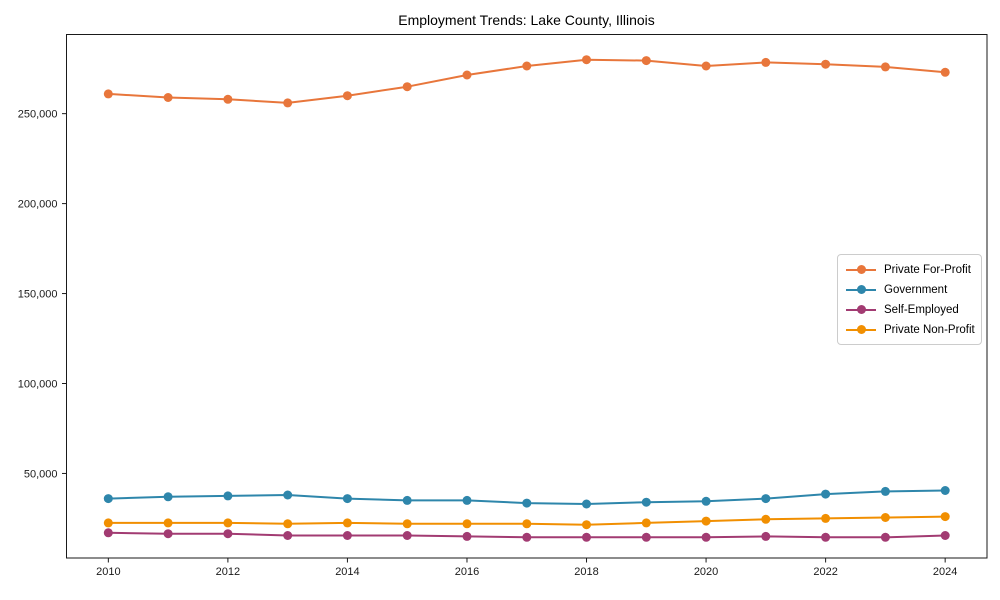  I want to click on x-tick-label: 2016, so click(467, 572).